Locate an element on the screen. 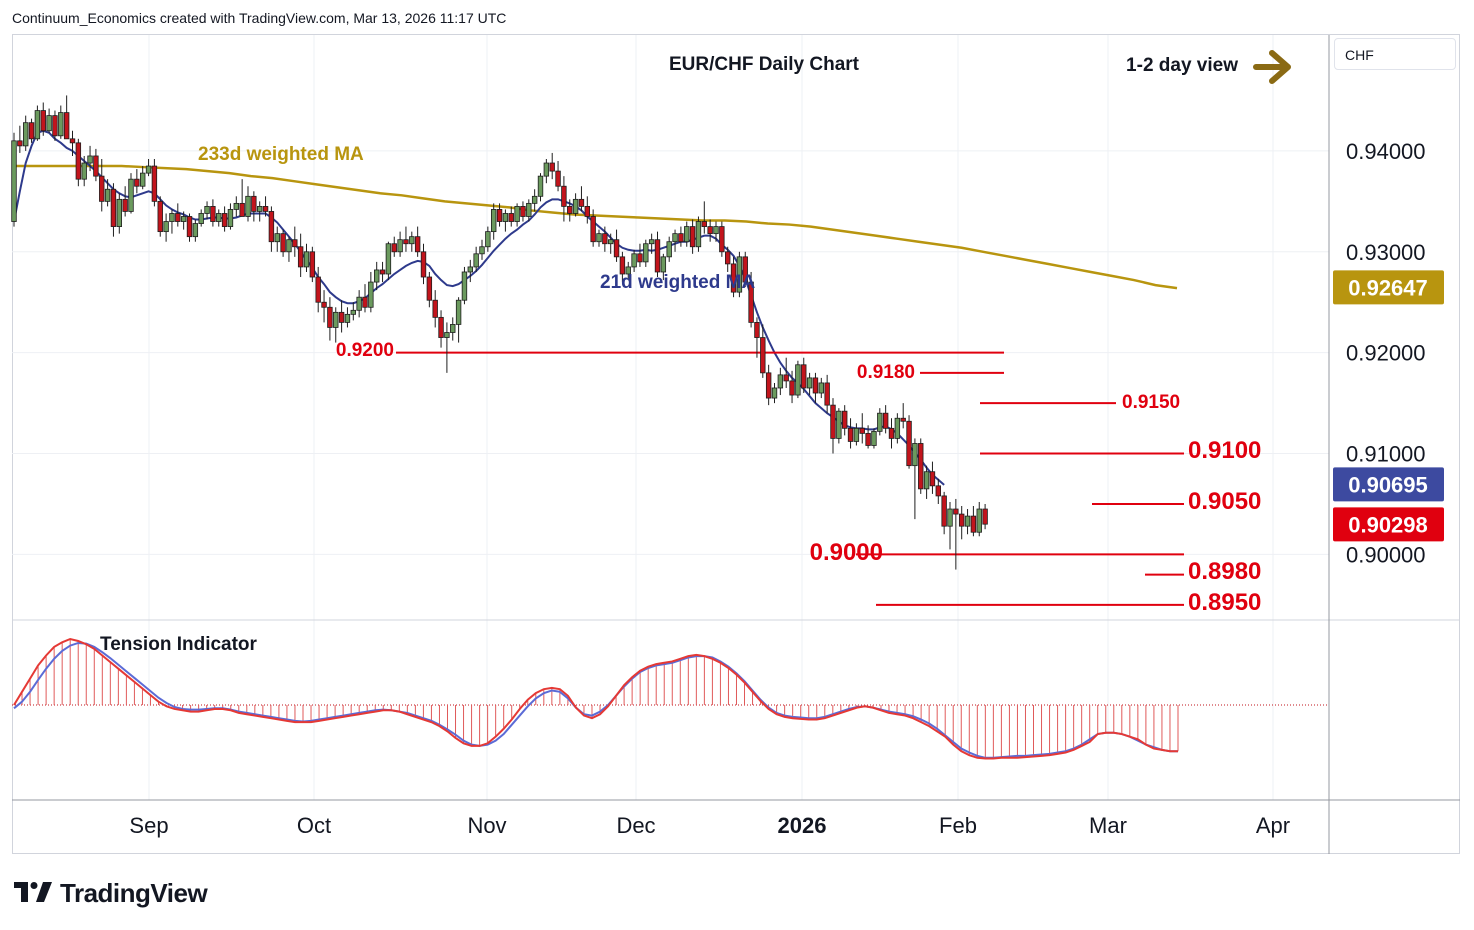  x-tick-label: Feb is located at coordinates (958, 825).